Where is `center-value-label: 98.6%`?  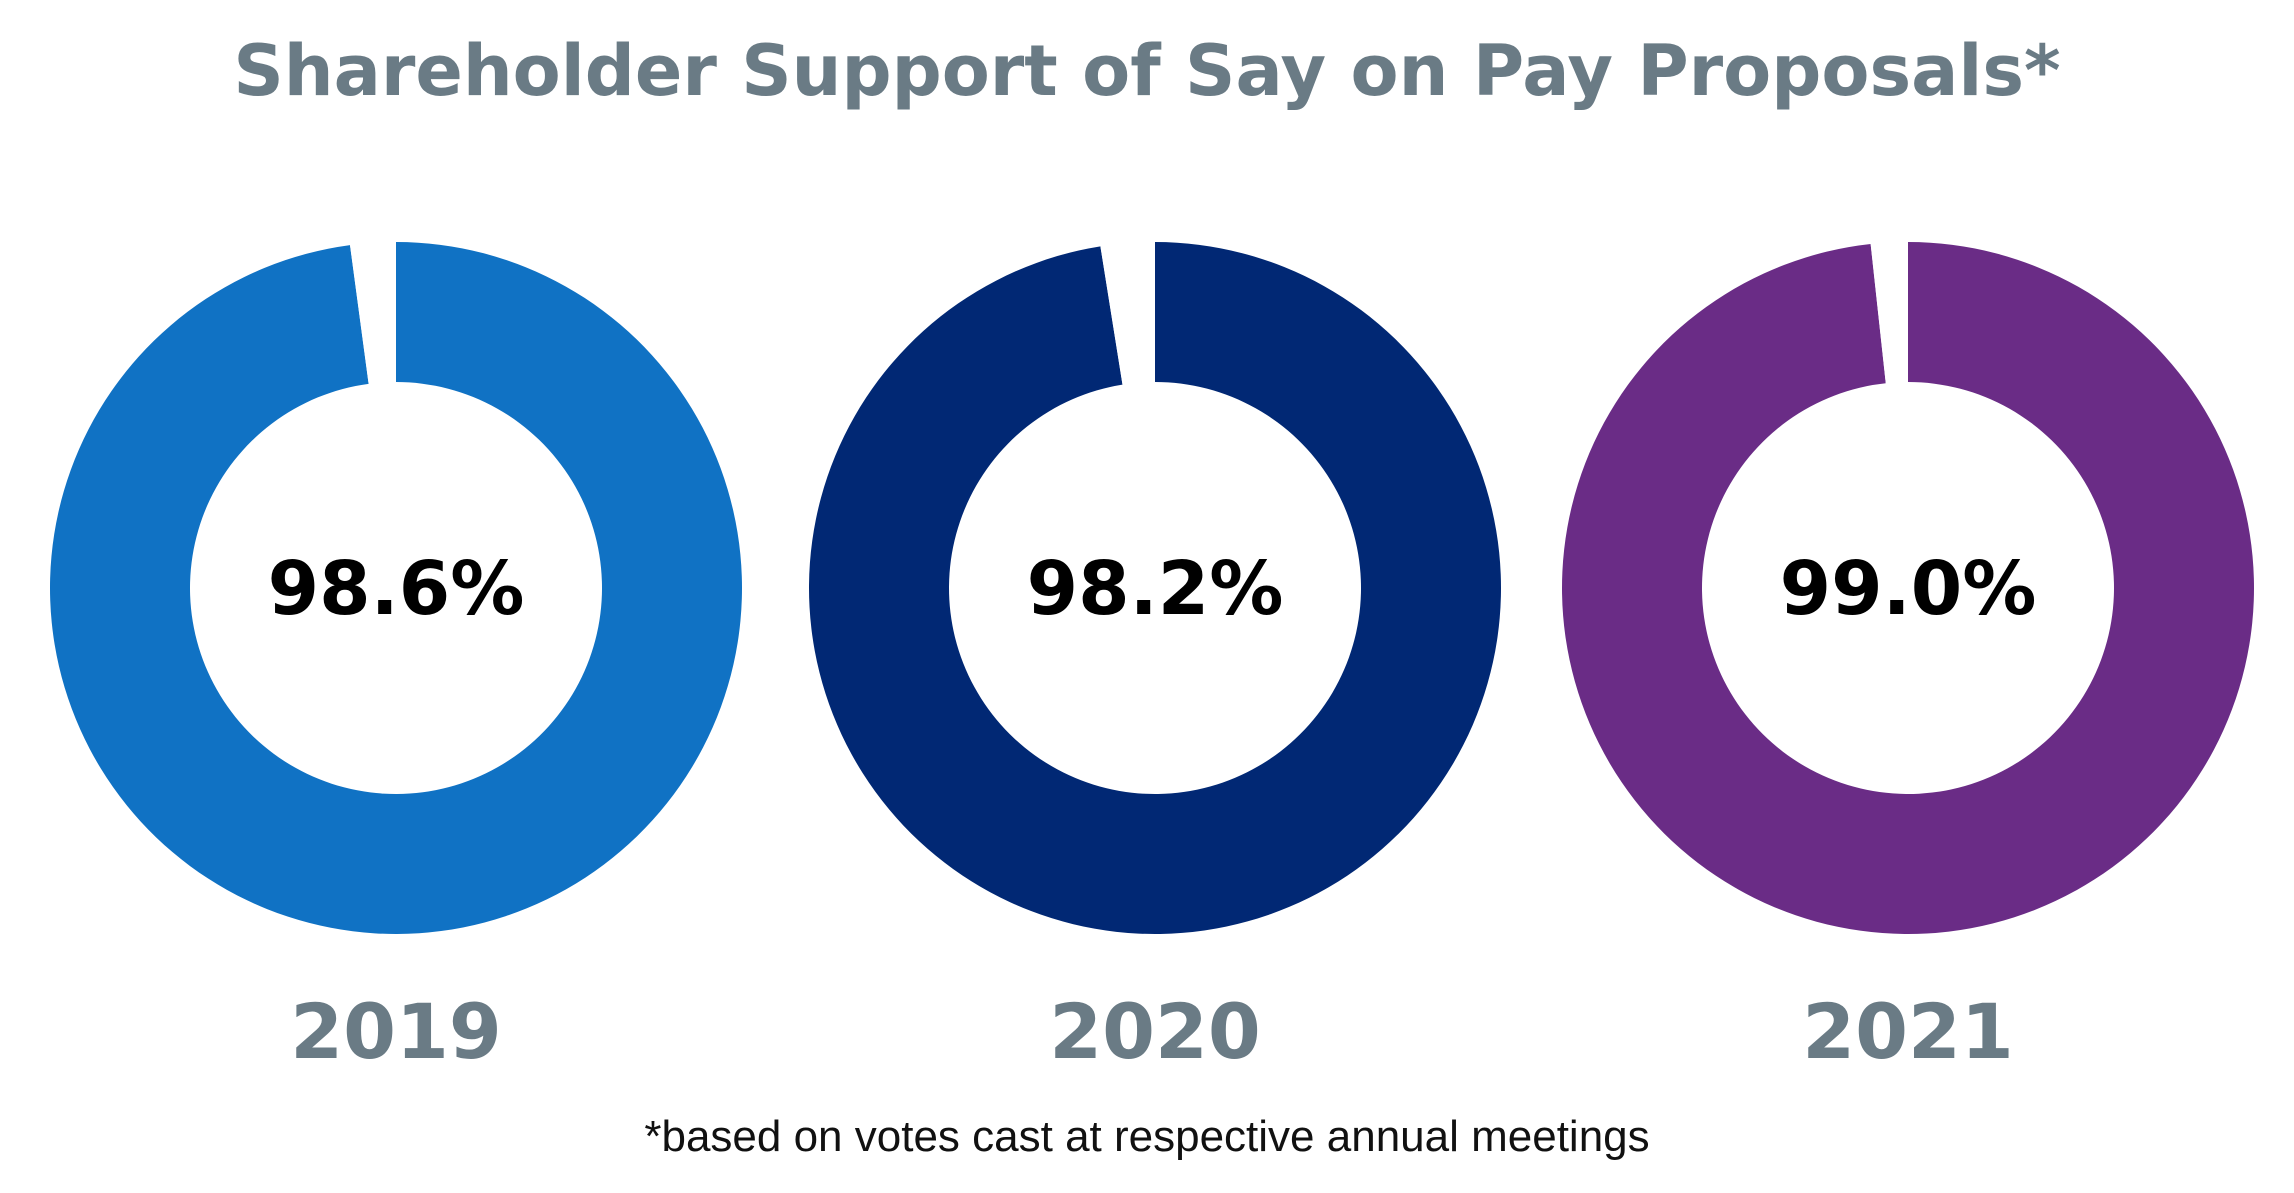
center-value-label: 98.6% is located at coordinates (396, 589).